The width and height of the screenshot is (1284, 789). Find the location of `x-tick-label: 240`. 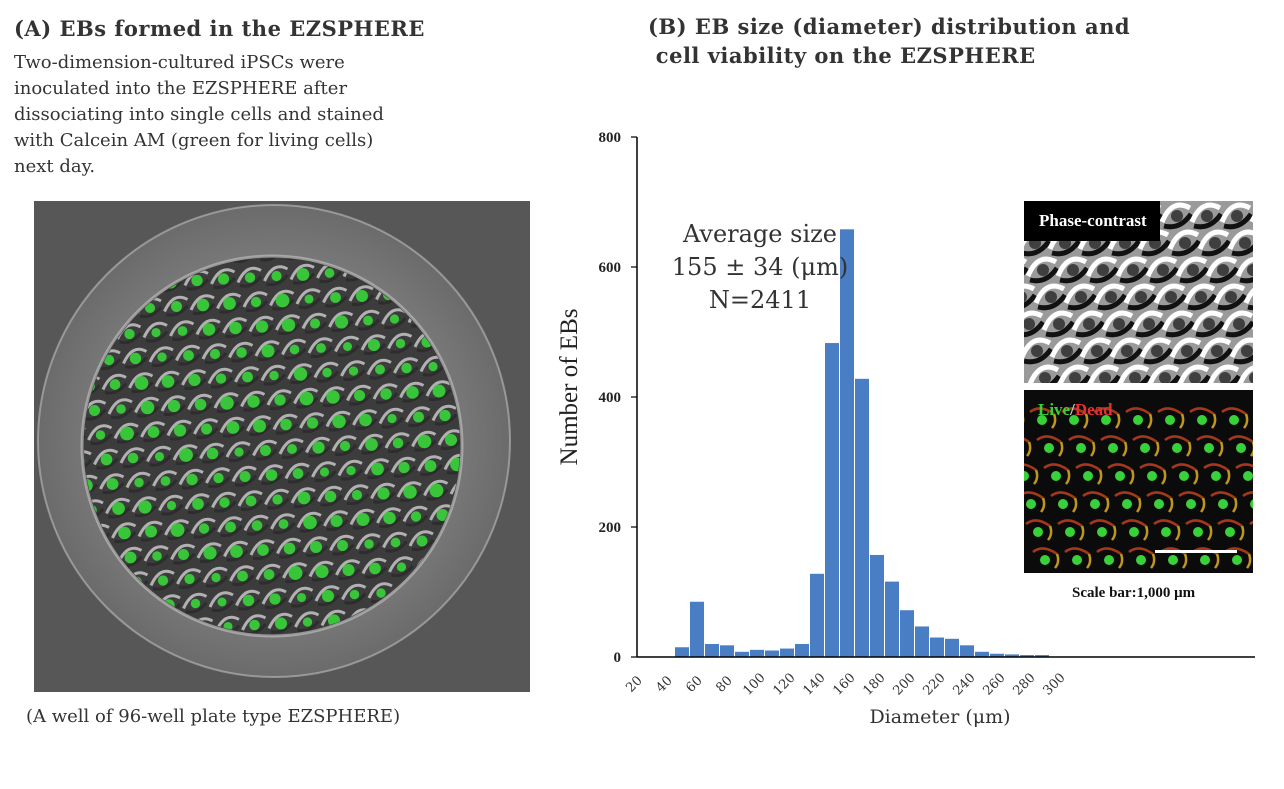

x-tick-label: 240 is located at coordinates (964, 684).